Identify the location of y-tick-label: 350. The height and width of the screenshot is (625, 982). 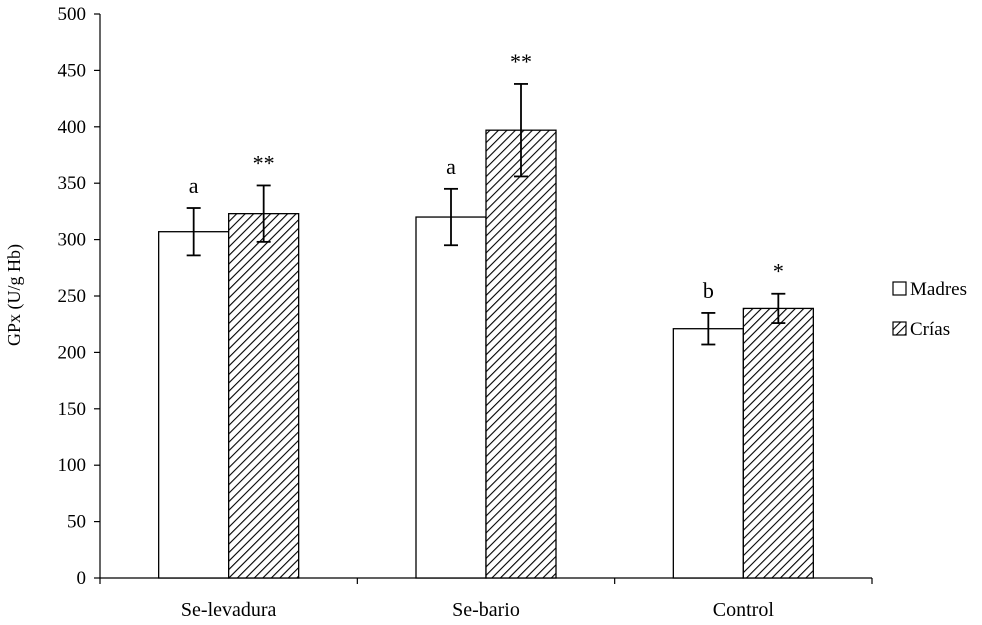
(72, 183).